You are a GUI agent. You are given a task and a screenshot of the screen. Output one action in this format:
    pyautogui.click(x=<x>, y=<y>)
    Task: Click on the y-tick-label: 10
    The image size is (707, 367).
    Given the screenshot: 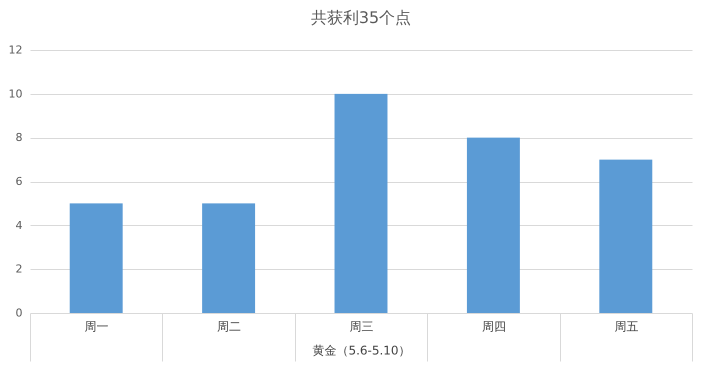 What is the action you would take?
    pyautogui.click(x=15, y=93)
    